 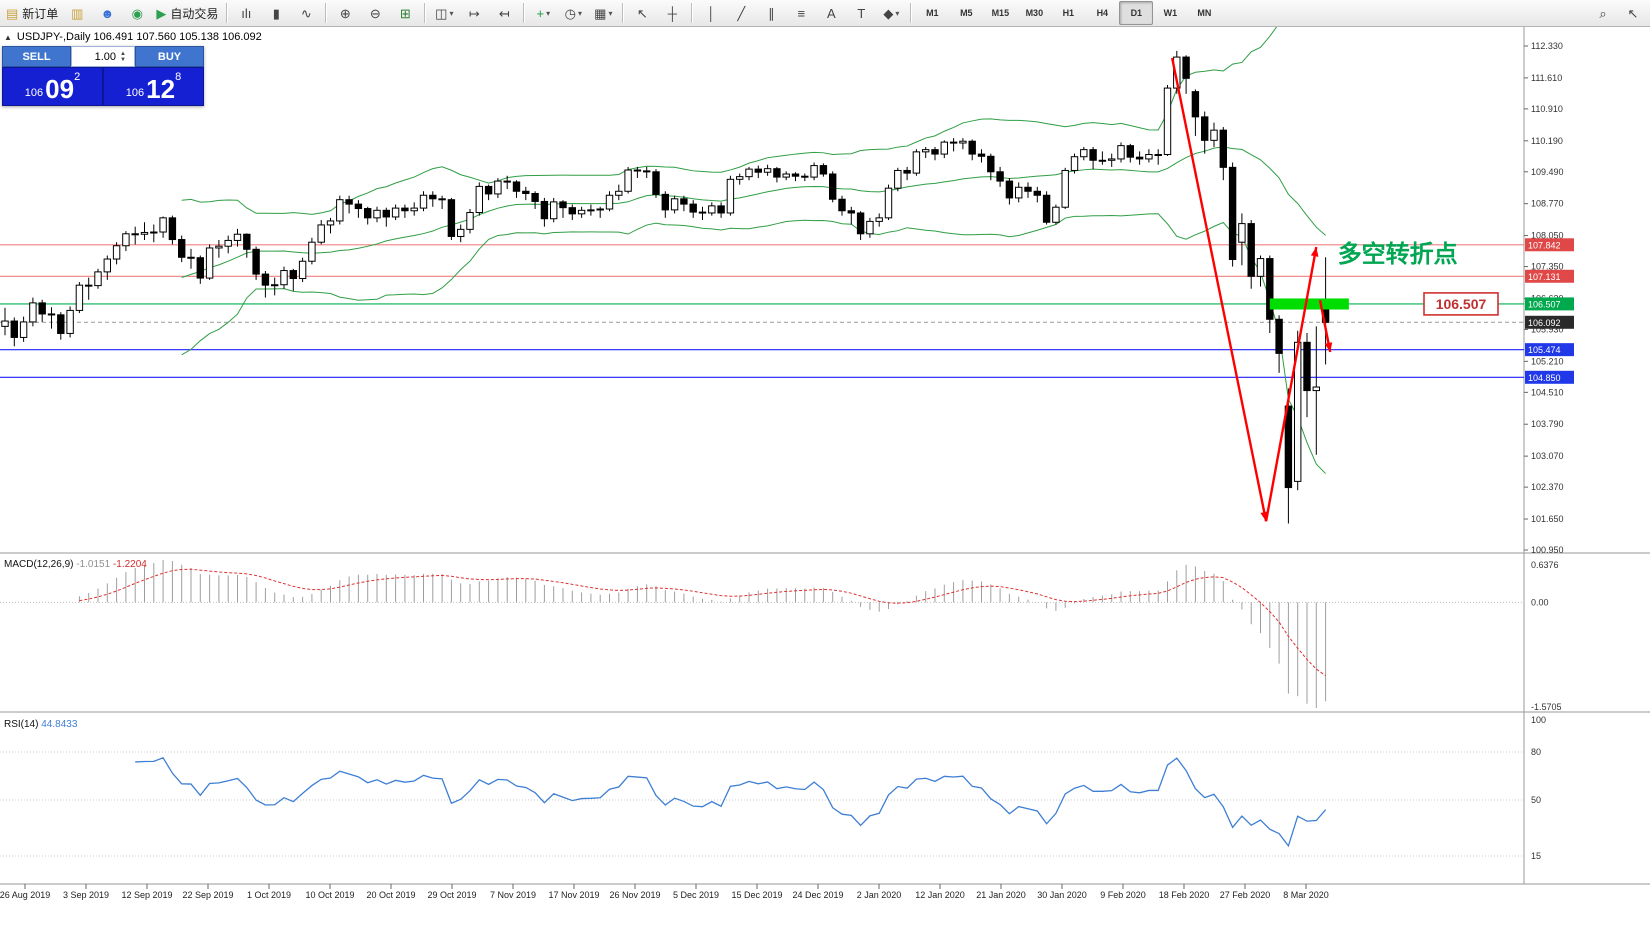 What do you see at coordinates (696, 895) in the screenshot?
I see `svg-text: 5 Dec 2019` at bounding box center [696, 895].